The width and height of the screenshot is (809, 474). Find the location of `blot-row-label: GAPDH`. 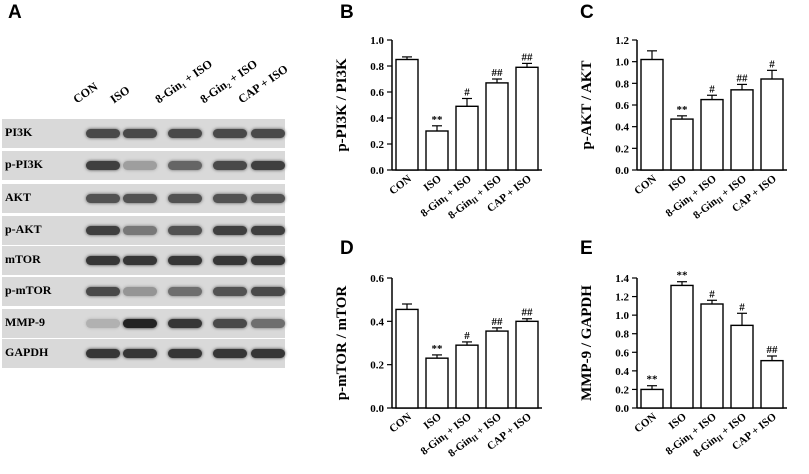

blot-row-label: GAPDH is located at coordinates (27, 352).